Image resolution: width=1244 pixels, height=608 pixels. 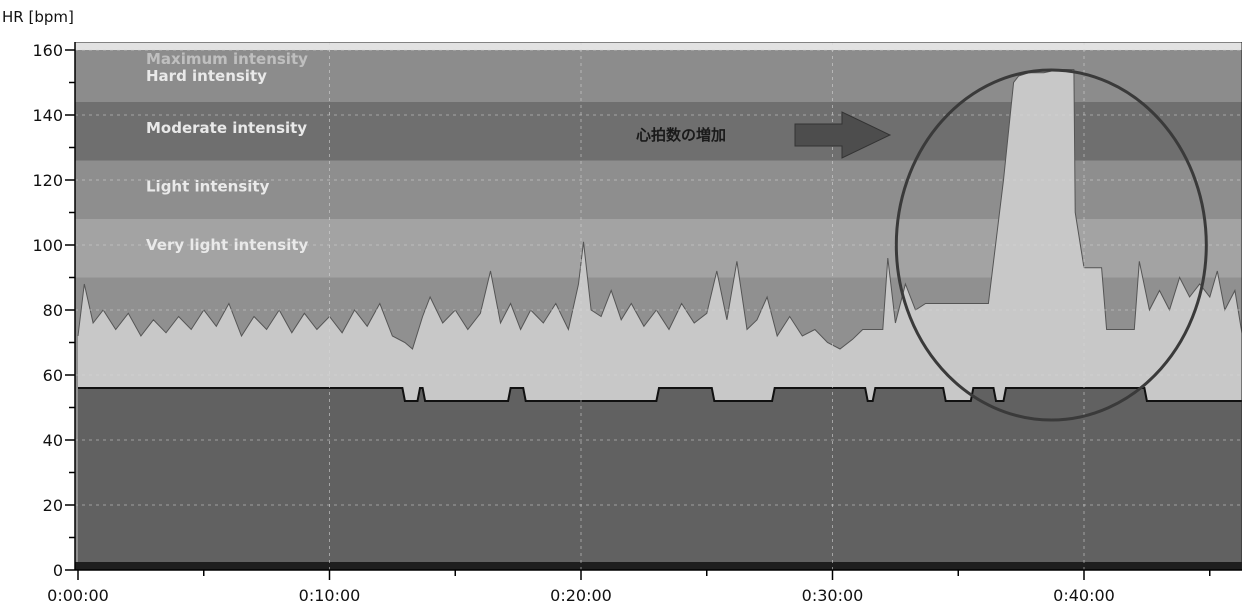 What do you see at coordinates (660, 394) in the screenshot?
I see `step-line` at bounding box center [660, 394].